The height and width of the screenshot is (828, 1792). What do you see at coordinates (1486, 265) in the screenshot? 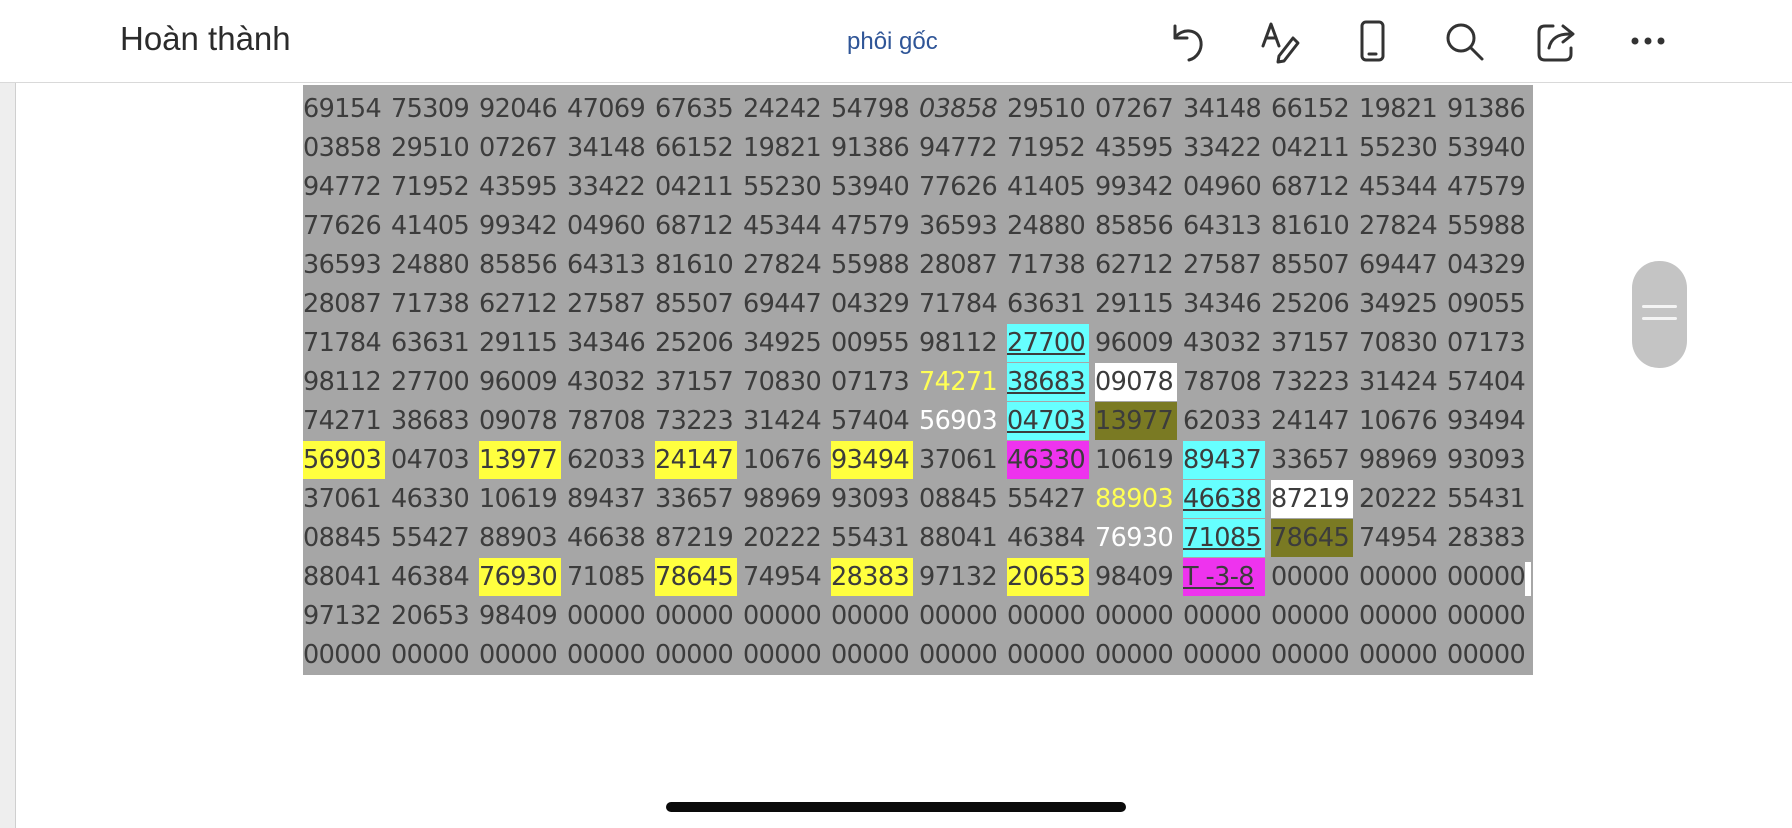
I see `grid-cell: 04329` at bounding box center [1486, 265].